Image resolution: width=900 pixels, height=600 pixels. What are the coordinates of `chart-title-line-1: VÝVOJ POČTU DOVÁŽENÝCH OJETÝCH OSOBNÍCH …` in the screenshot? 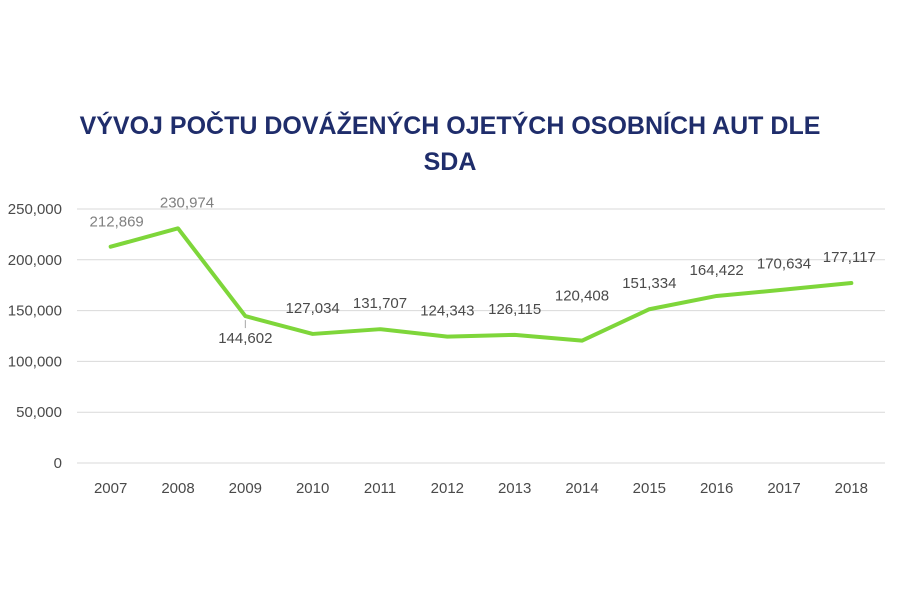 It's located at (450, 126).